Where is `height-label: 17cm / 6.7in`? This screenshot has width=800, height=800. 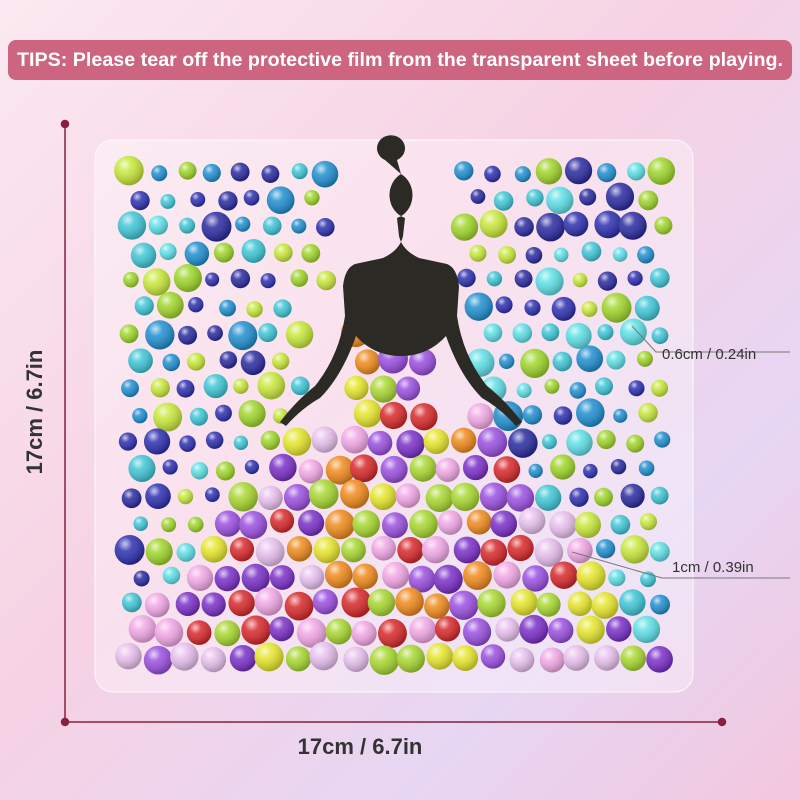
height-label: 17cm / 6.7in is located at coordinates (34, 412).